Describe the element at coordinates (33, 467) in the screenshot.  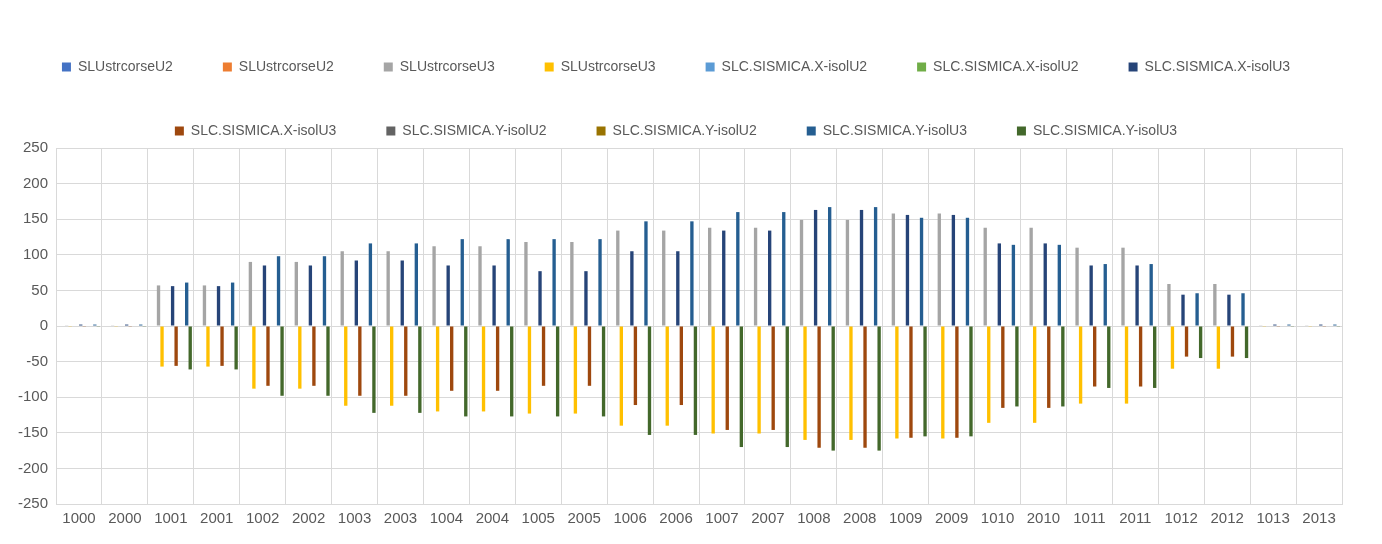
I see `y-tick-label: -200` at that location.